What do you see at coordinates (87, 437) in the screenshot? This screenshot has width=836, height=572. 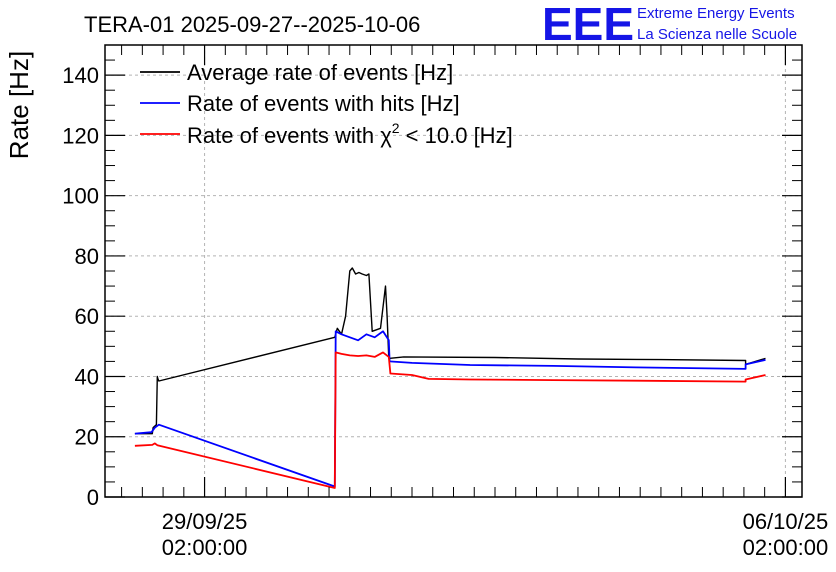 I see `y-tick-label: 20` at bounding box center [87, 437].